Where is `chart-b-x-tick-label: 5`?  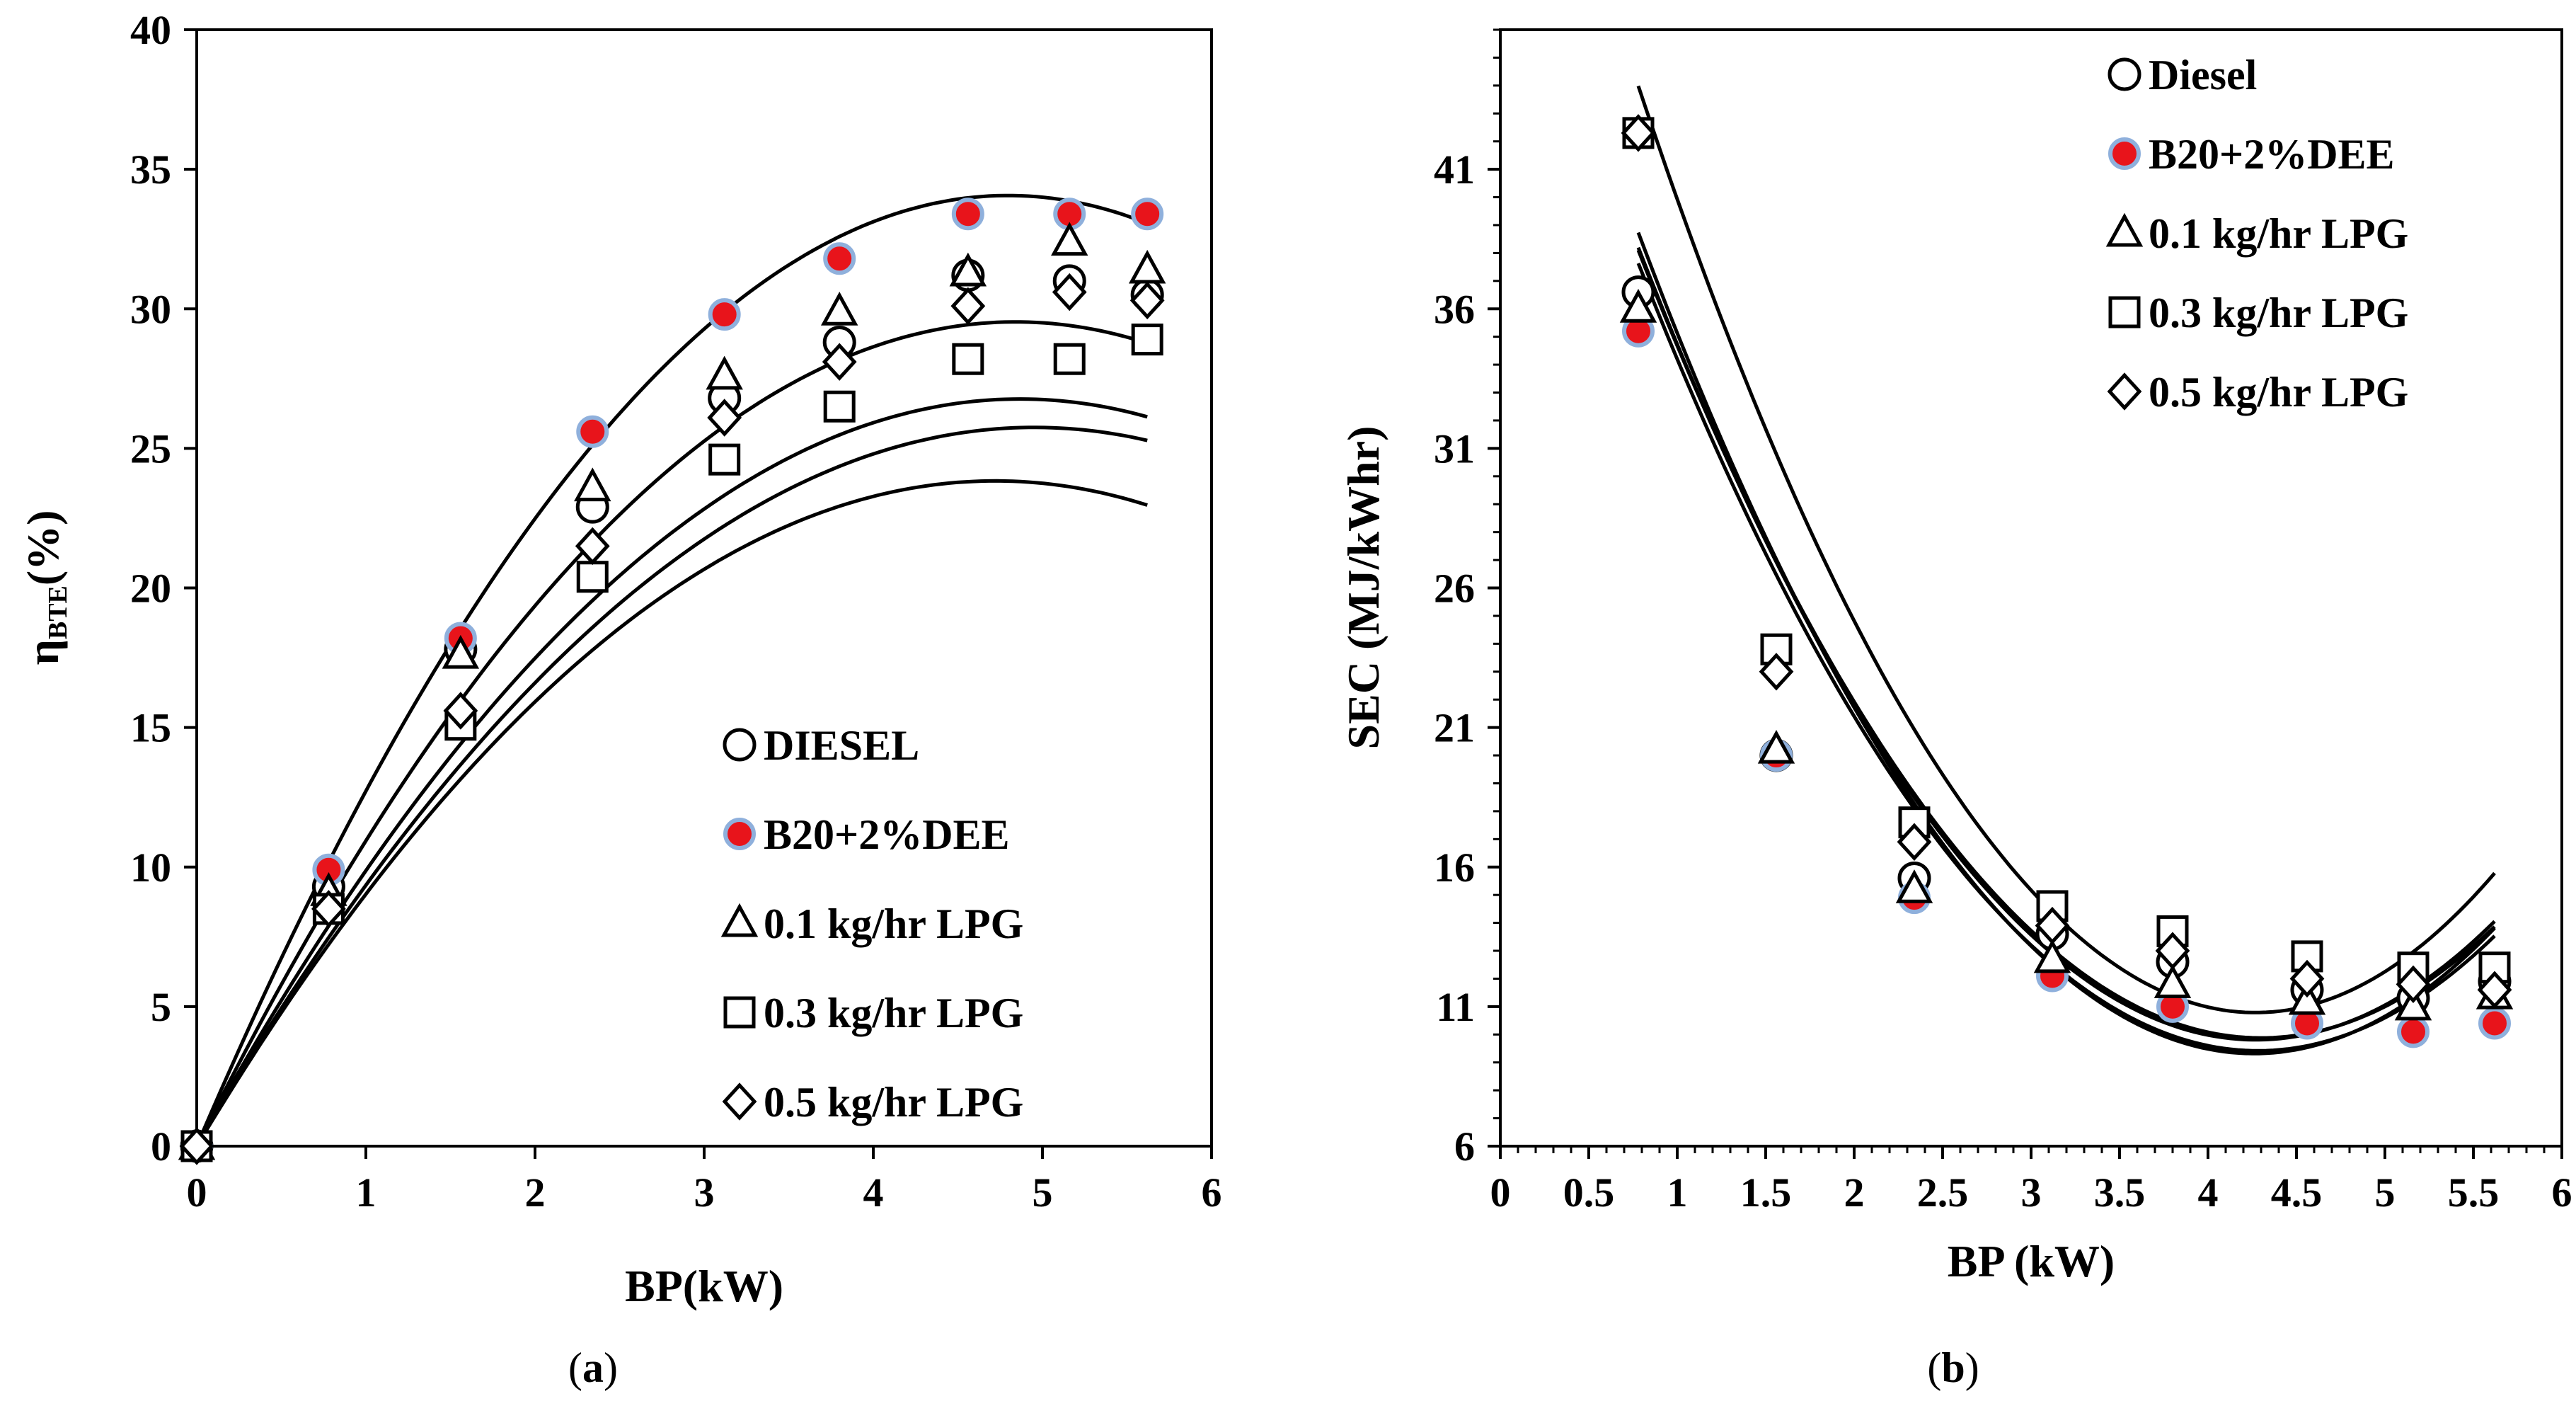
chart-b-x-tick-label: 5 is located at coordinates (2386, 1193).